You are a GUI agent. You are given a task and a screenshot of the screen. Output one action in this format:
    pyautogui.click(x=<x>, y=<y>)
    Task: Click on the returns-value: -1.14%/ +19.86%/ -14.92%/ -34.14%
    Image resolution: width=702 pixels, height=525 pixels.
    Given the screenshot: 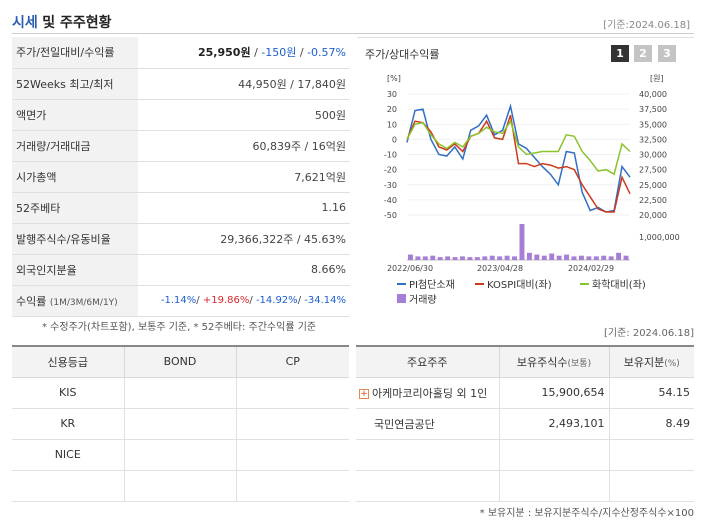 What is the action you would take?
    pyautogui.click(x=244, y=301)
    